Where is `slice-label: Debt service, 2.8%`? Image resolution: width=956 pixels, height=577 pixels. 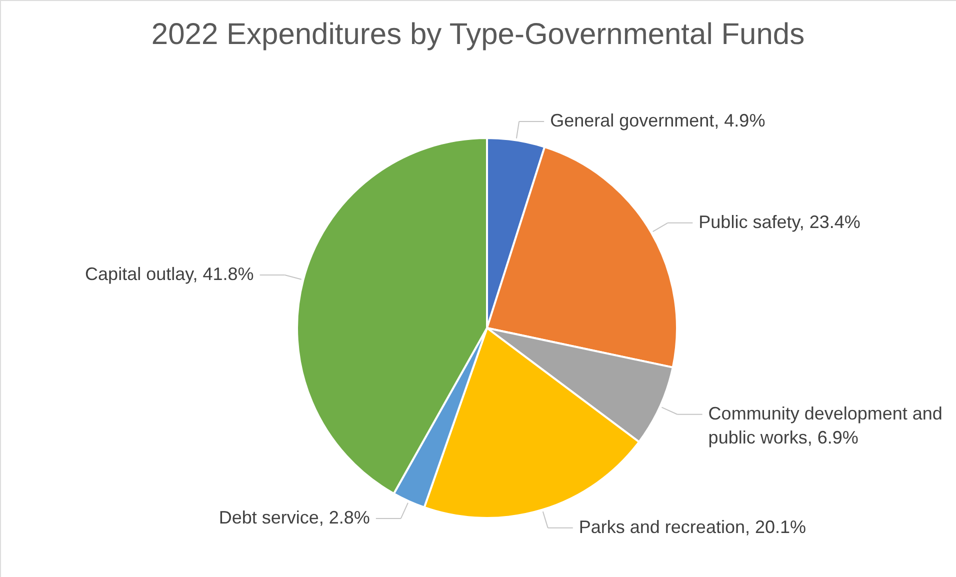 slice-label: Debt service, 2.8% is located at coordinates (294, 517).